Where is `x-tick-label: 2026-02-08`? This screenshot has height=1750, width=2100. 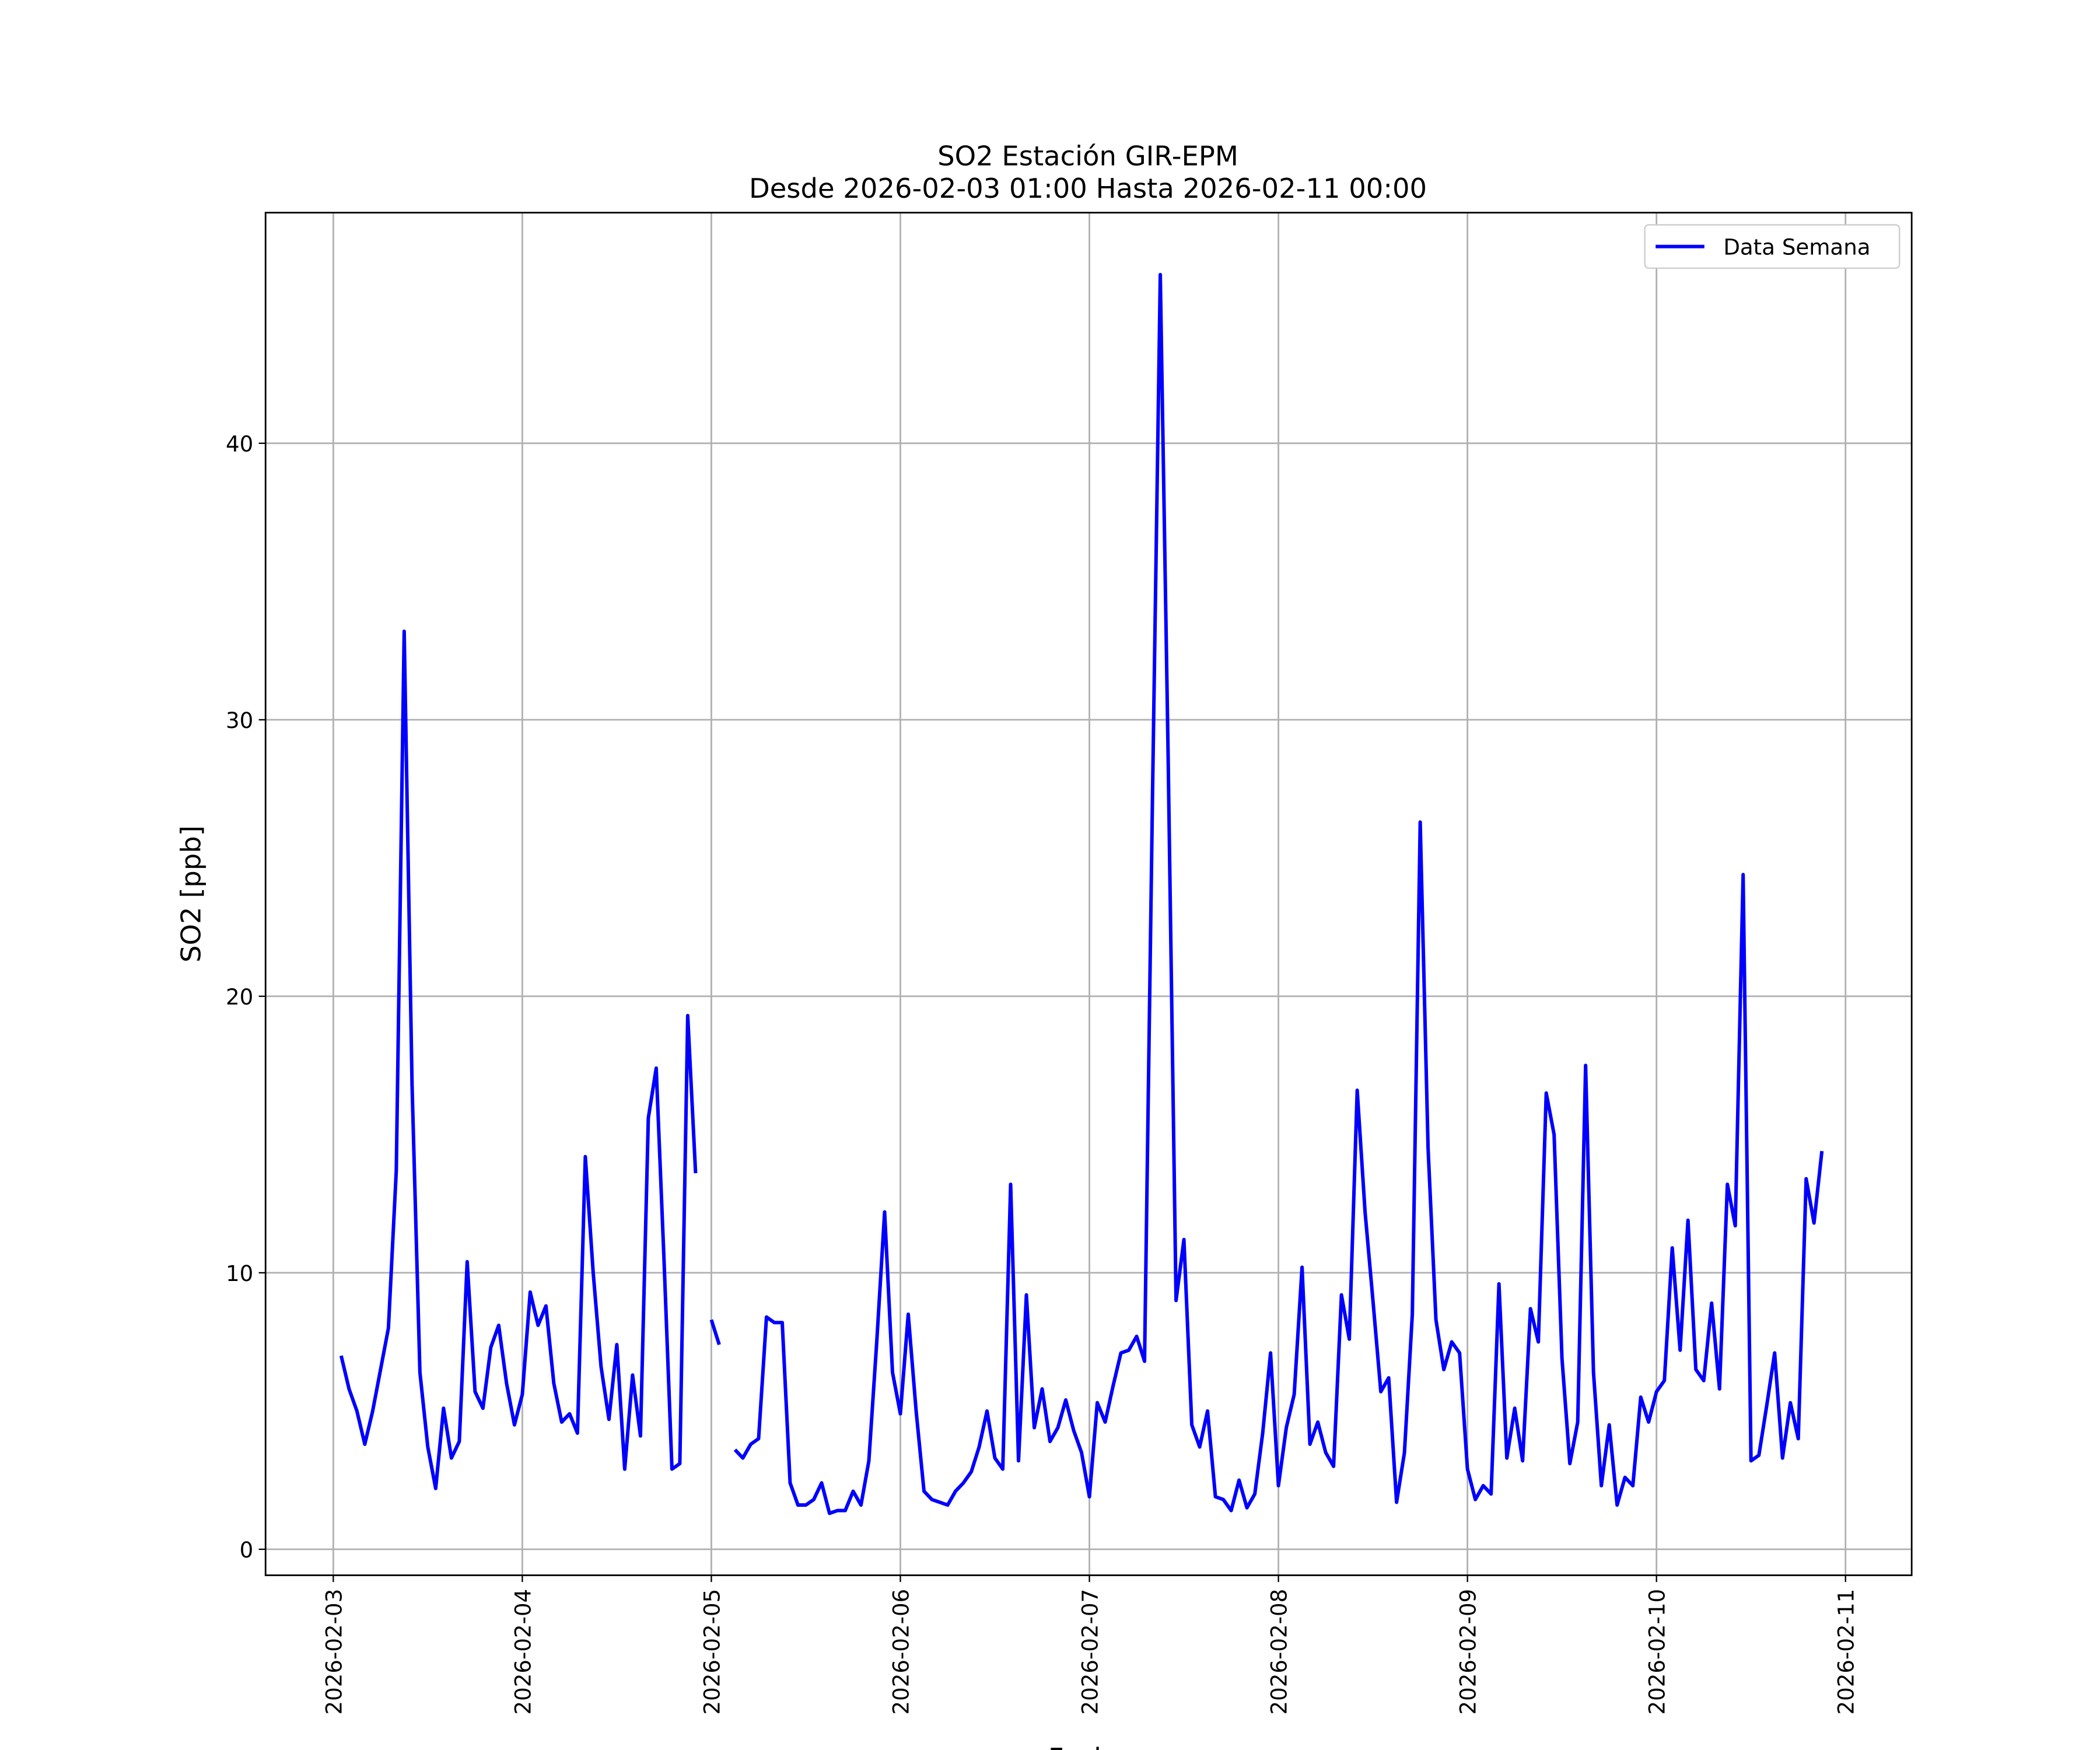
x-tick-label: 2026-02-08 is located at coordinates (1279, 1652).